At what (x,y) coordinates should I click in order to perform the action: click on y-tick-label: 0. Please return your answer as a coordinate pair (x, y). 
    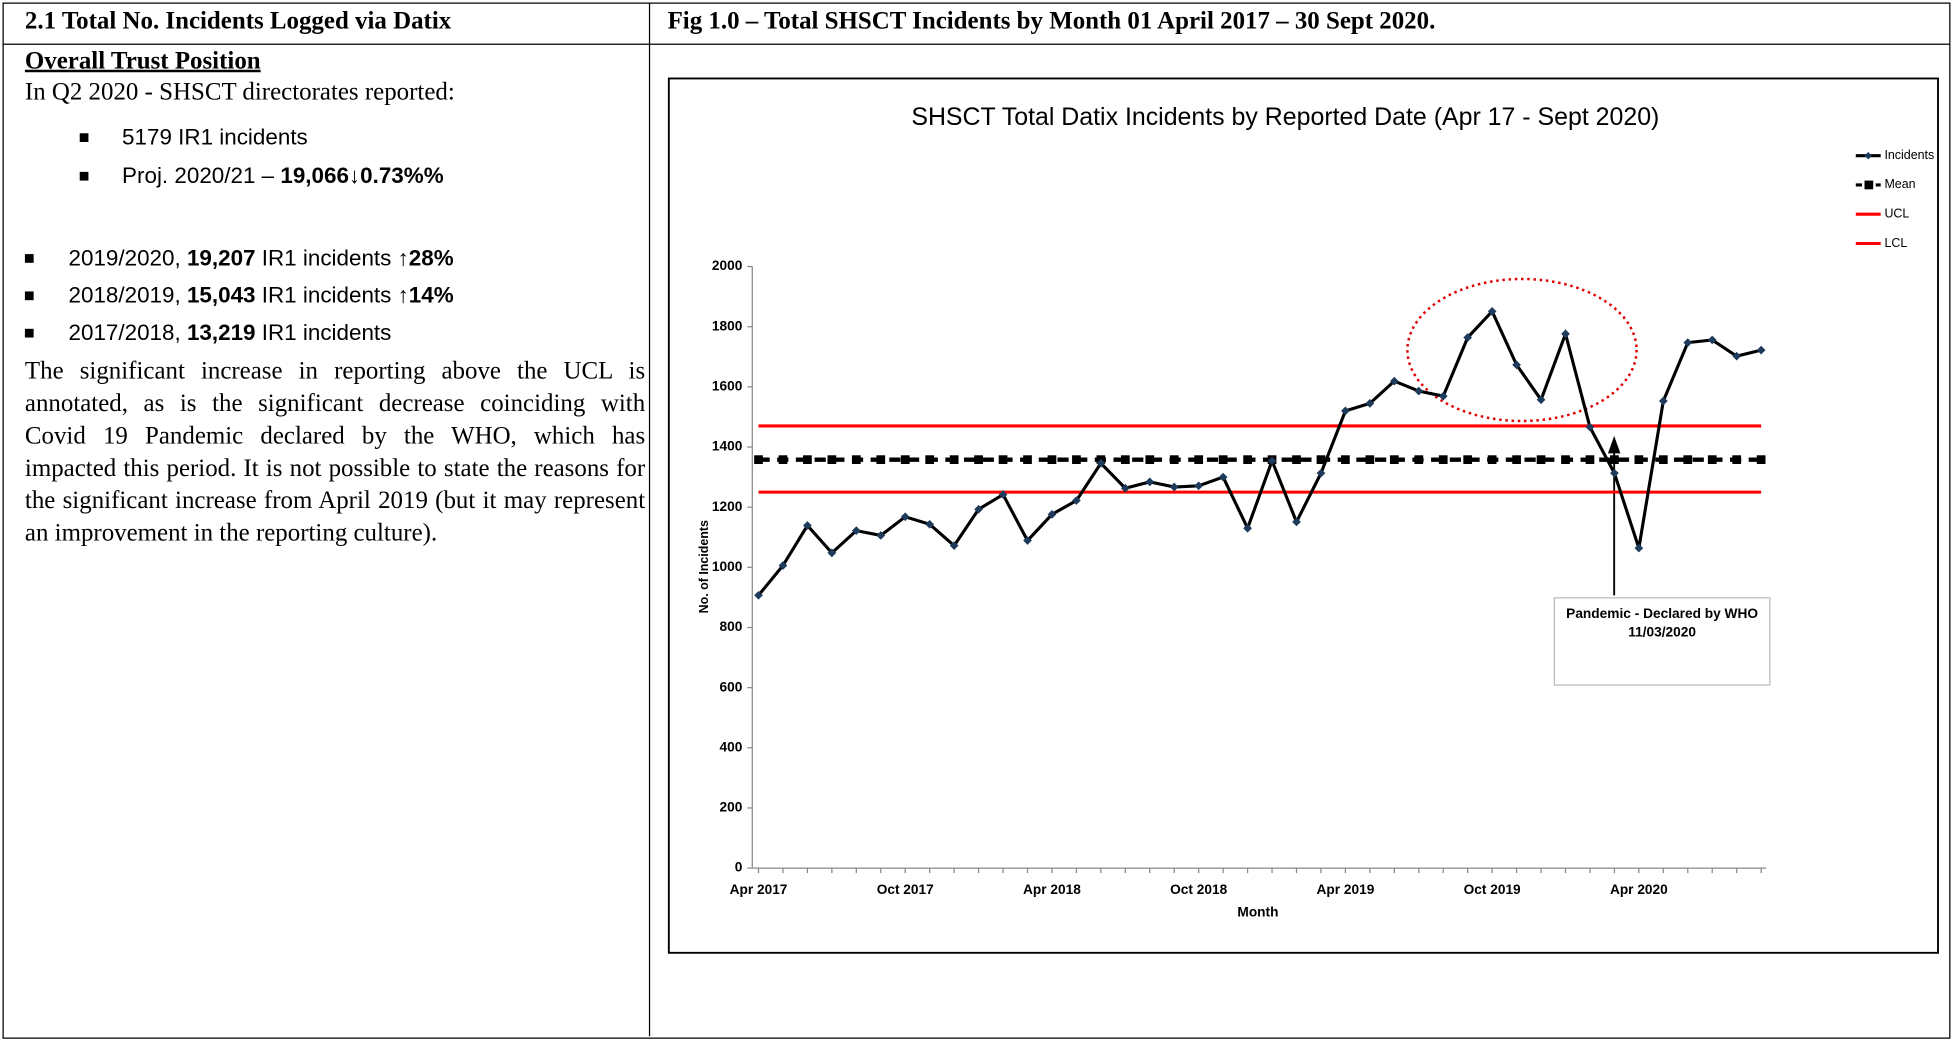
    Looking at the image, I should click on (739, 867).